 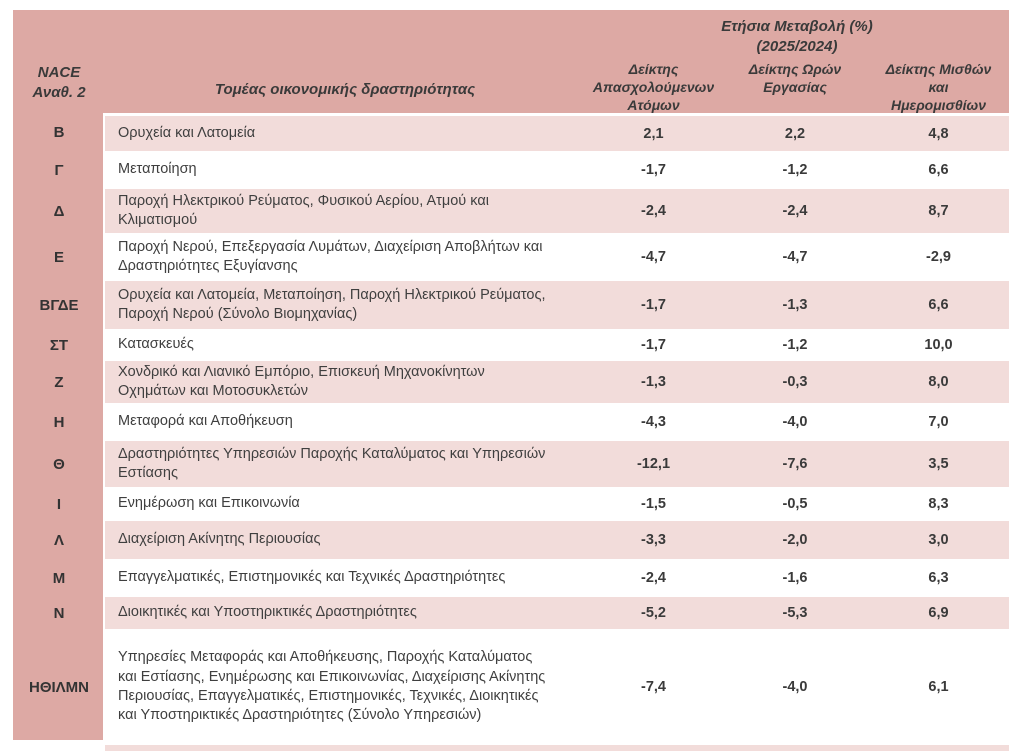 What do you see at coordinates (59, 211) in the screenshot?
I see `nace-code-cell: Δ` at bounding box center [59, 211].